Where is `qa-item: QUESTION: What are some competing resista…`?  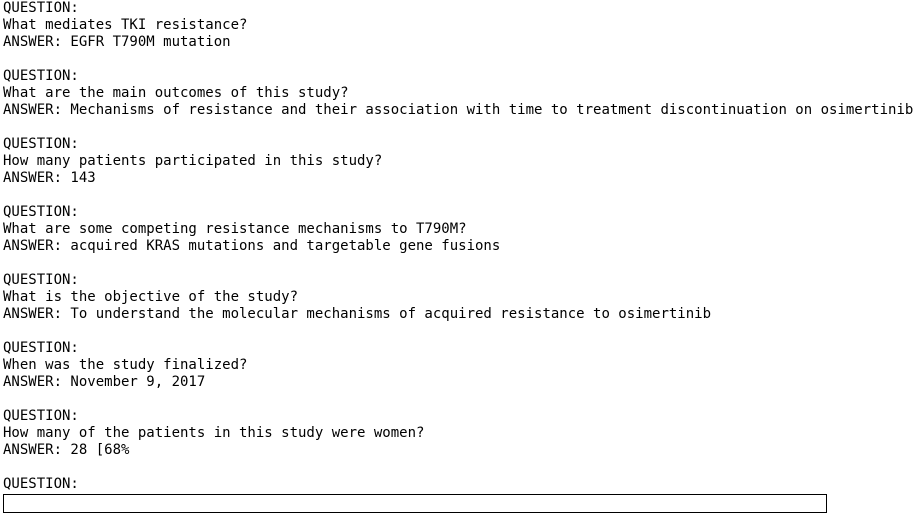
qa-item: QUESTION: What are some competing resista… is located at coordinates (459, 238).